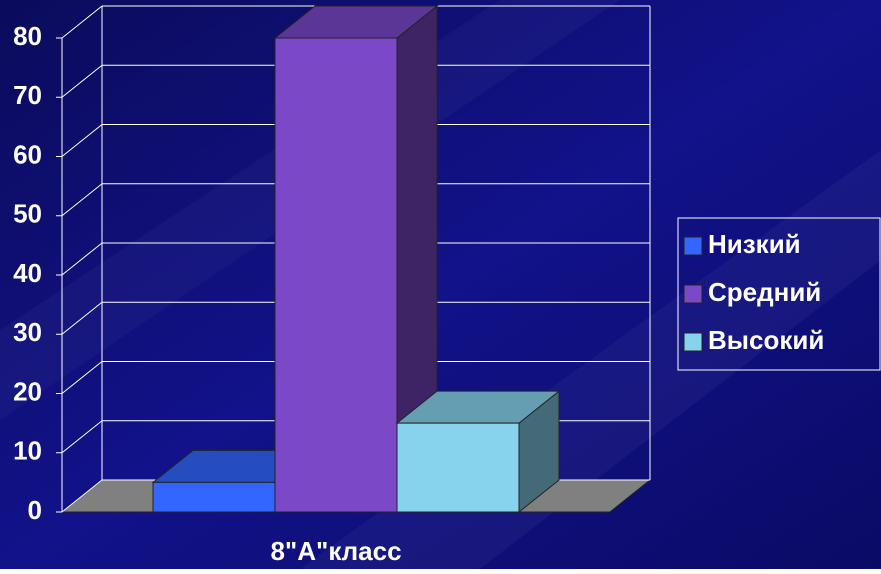  I want to click on legend-label: Высокий, so click(766, 340).